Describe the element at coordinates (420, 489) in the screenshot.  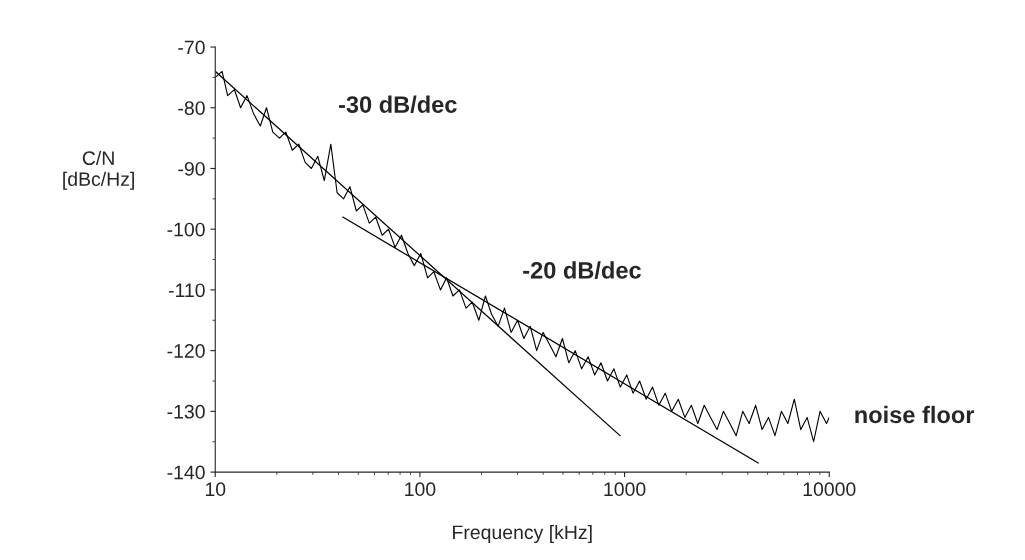
I see `x-tick-label: 100` at that location.